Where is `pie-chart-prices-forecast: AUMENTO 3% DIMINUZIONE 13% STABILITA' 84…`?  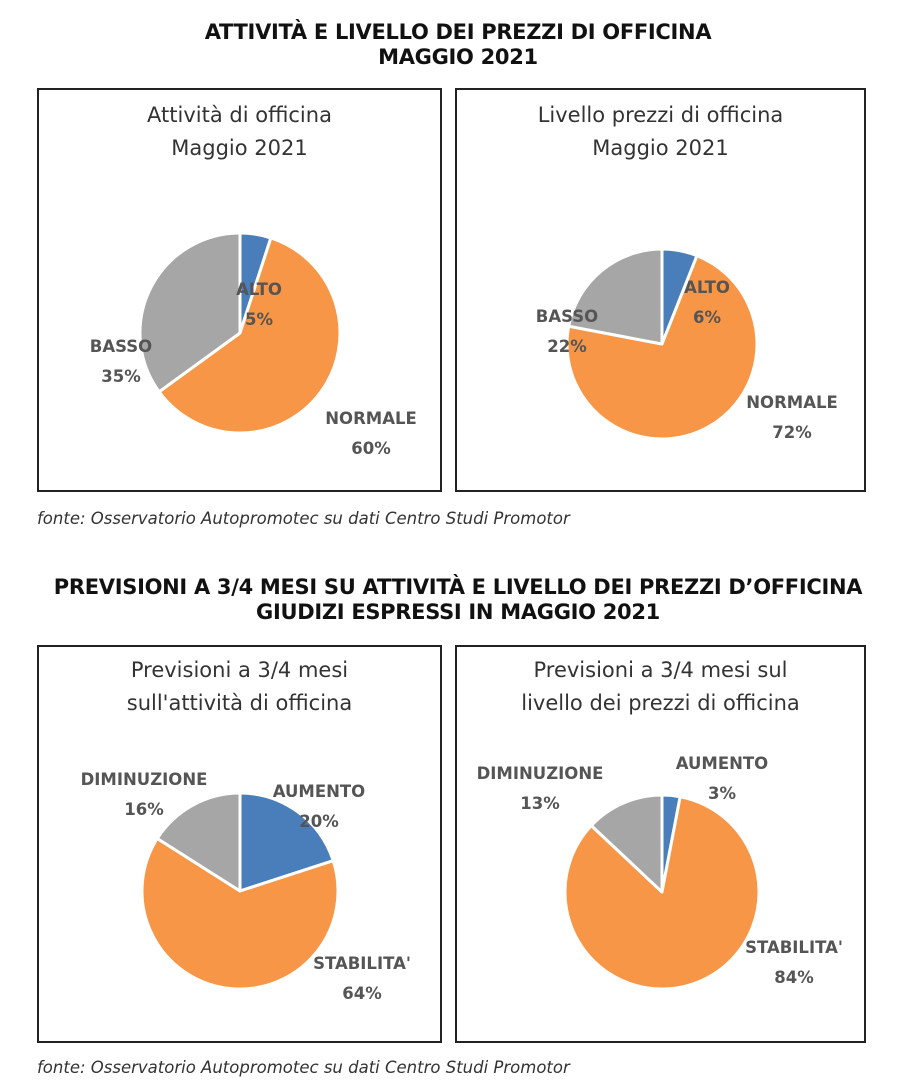 pie-chart-prices-forecast: AUMENTO 3% DIMINUZIONE 13% STABILITA' 84… is located at coordinates (660, 872).